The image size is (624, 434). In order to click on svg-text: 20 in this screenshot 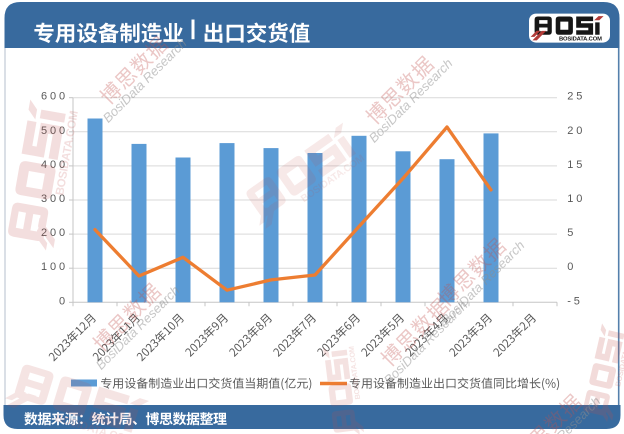, I will do `click(576, 131)`.